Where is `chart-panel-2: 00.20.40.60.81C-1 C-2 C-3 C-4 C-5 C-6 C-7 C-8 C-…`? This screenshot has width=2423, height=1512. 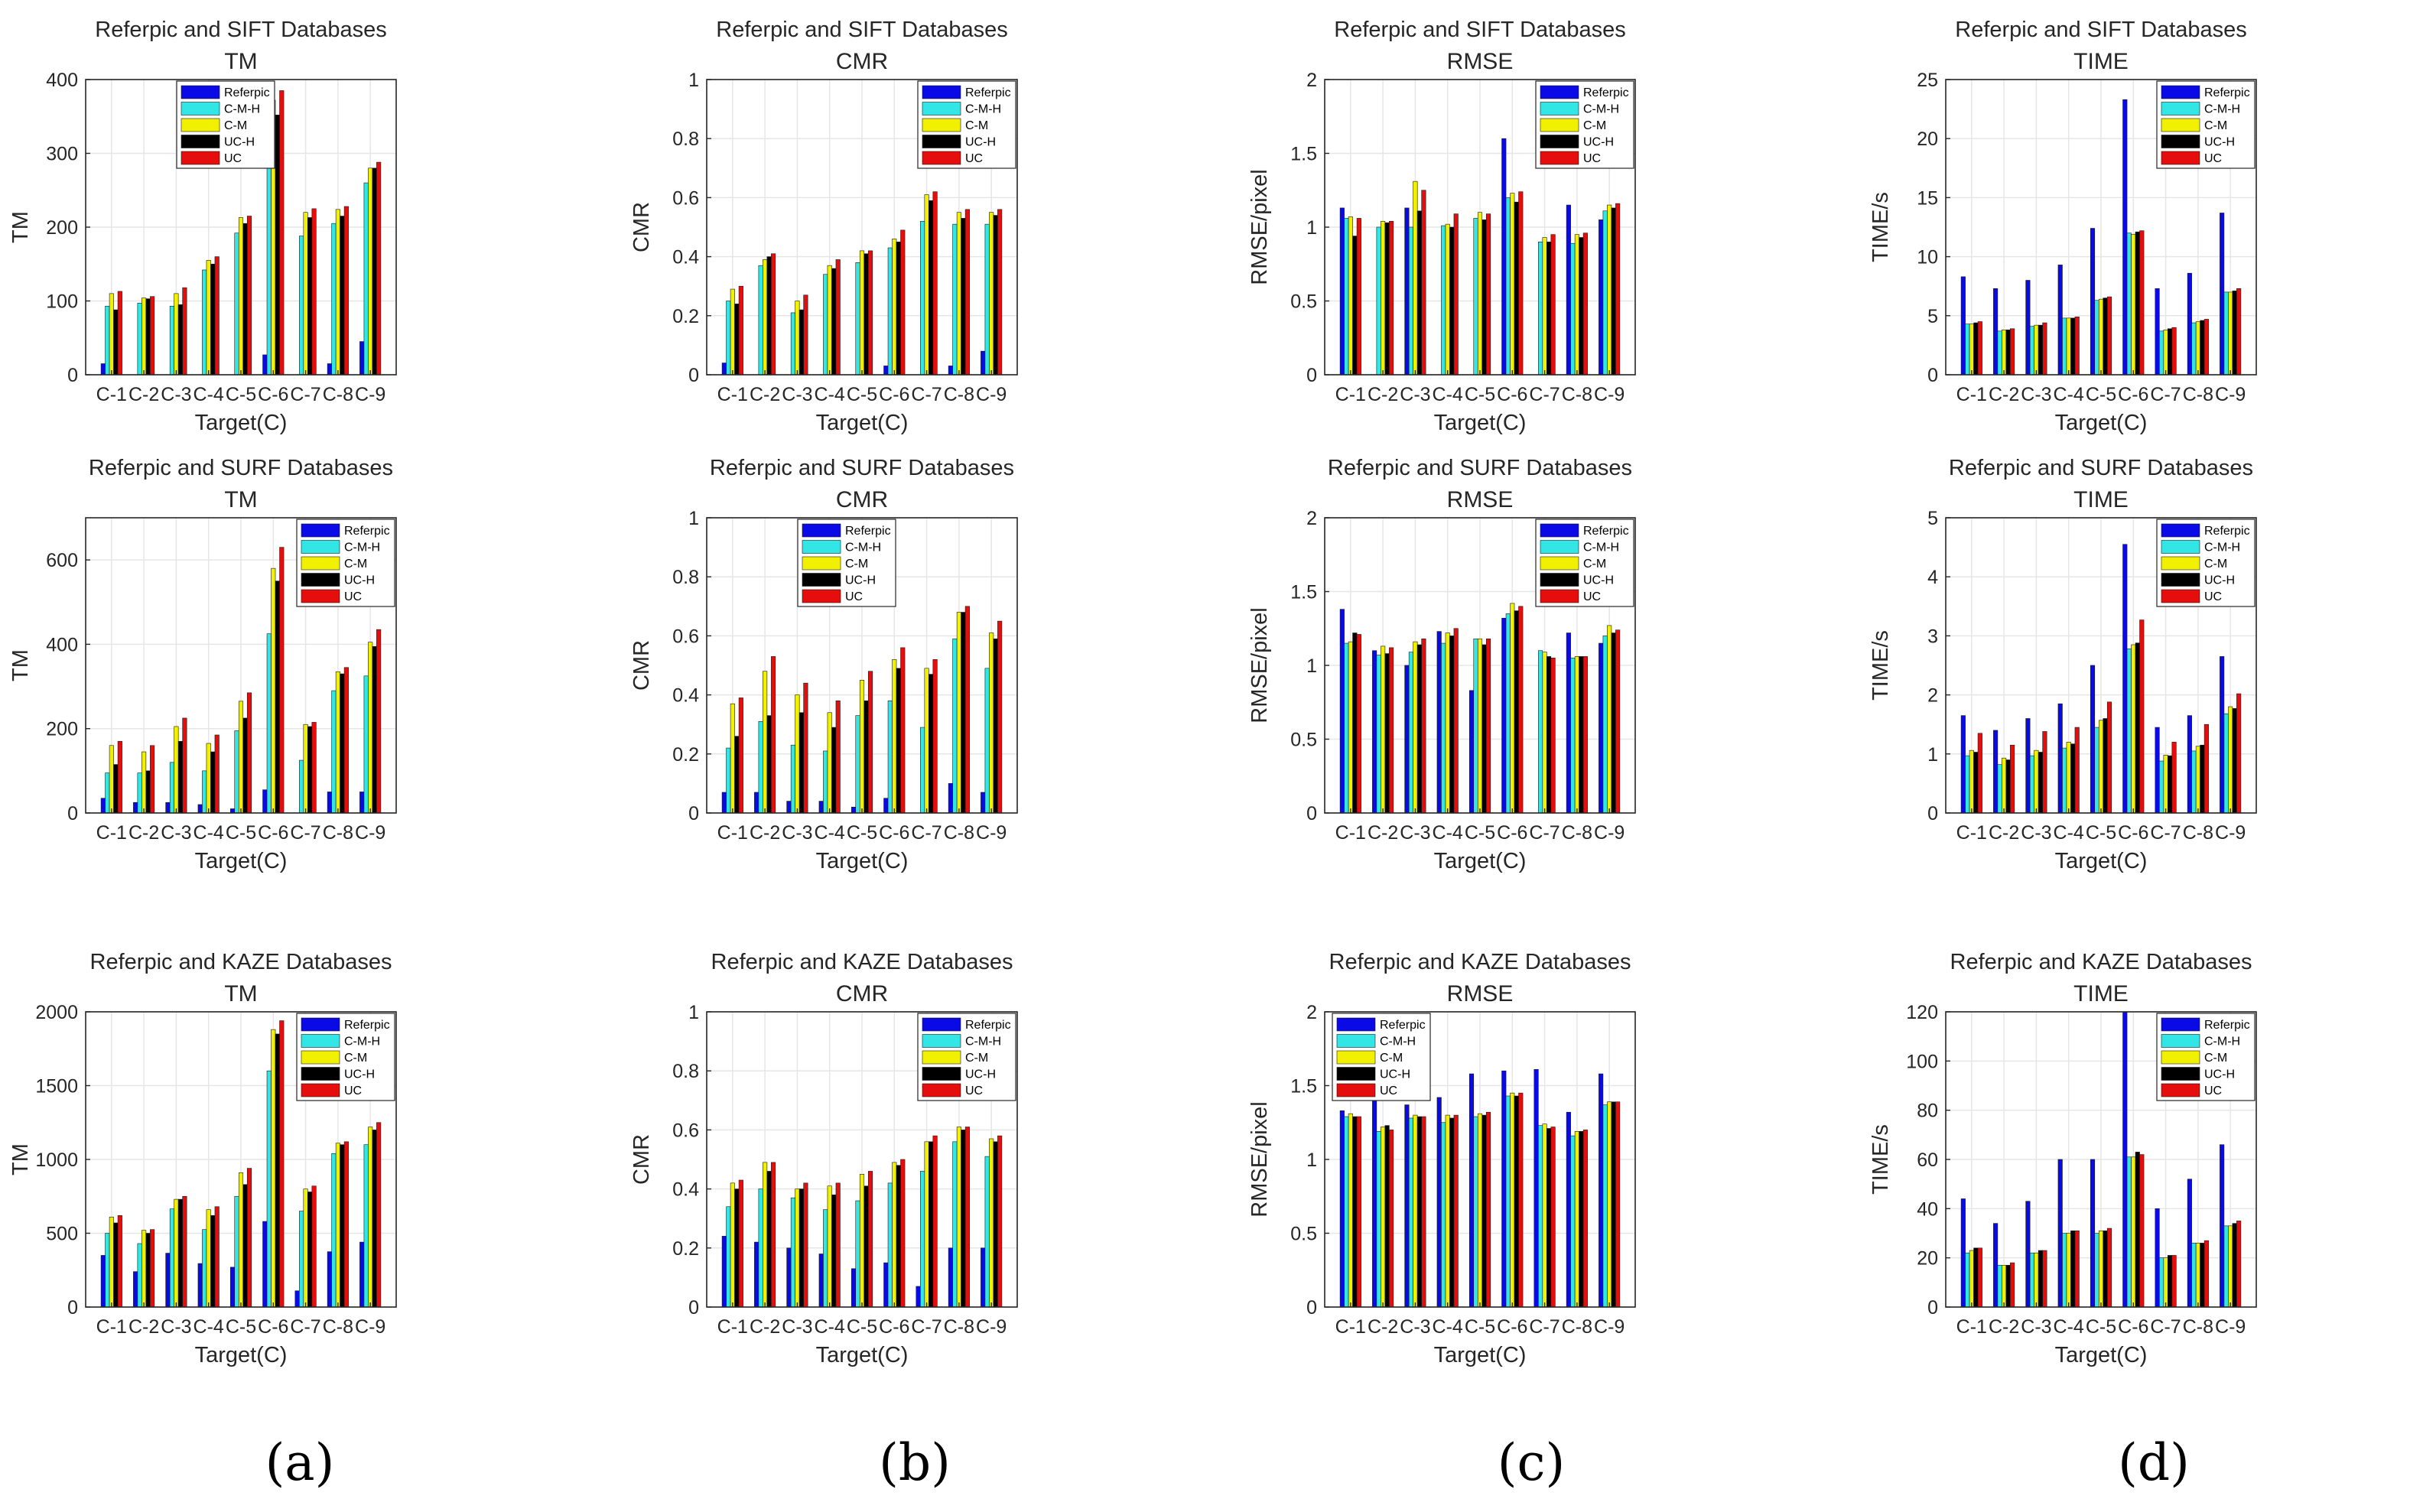
chart-panel-2: 00.20.40.60.81C-1 C-2 C-3 C-4 C-5 C-6 C-7 C-8 C-… is located at coordinates (824, 226).